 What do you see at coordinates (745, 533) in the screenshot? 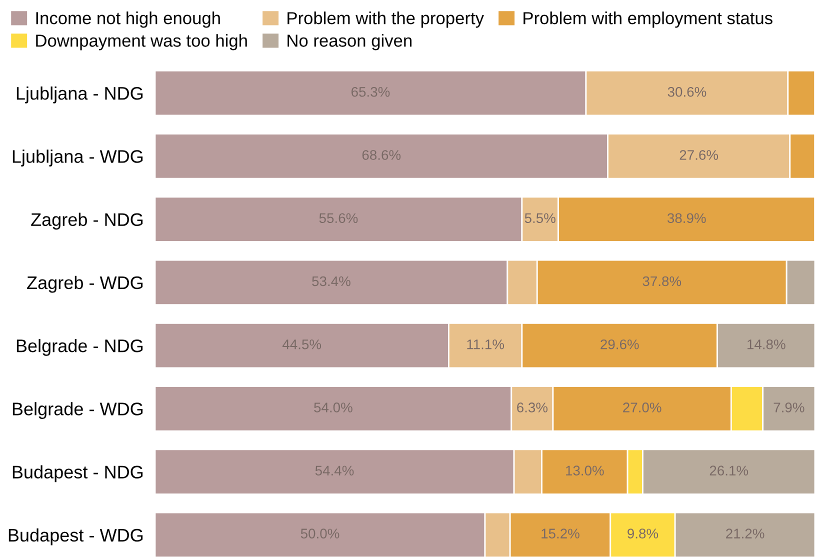
I see `data-label: 21.2%` at bounding box center [745, 533].